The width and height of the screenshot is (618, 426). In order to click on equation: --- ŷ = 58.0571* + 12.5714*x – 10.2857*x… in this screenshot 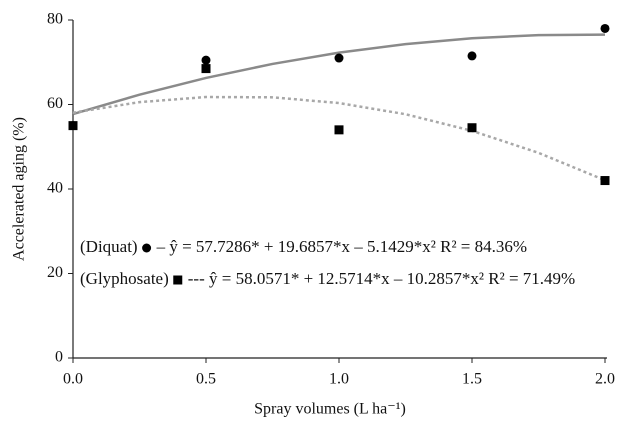, I will do `click(381, 278)`.